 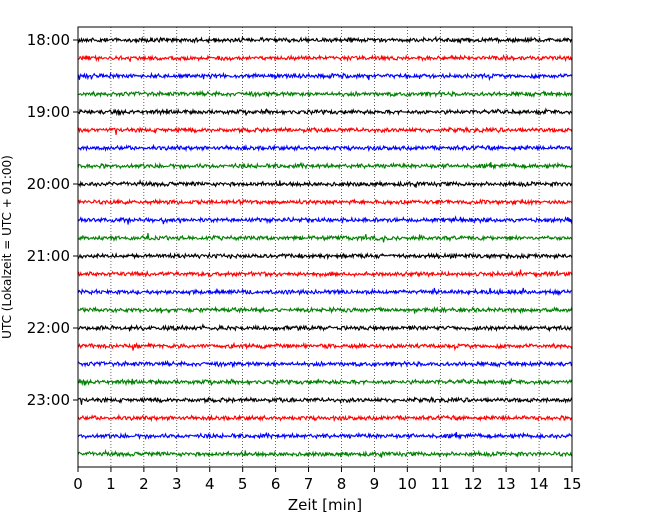 I want to click on trace-20:00, so click(x=325, y=183).